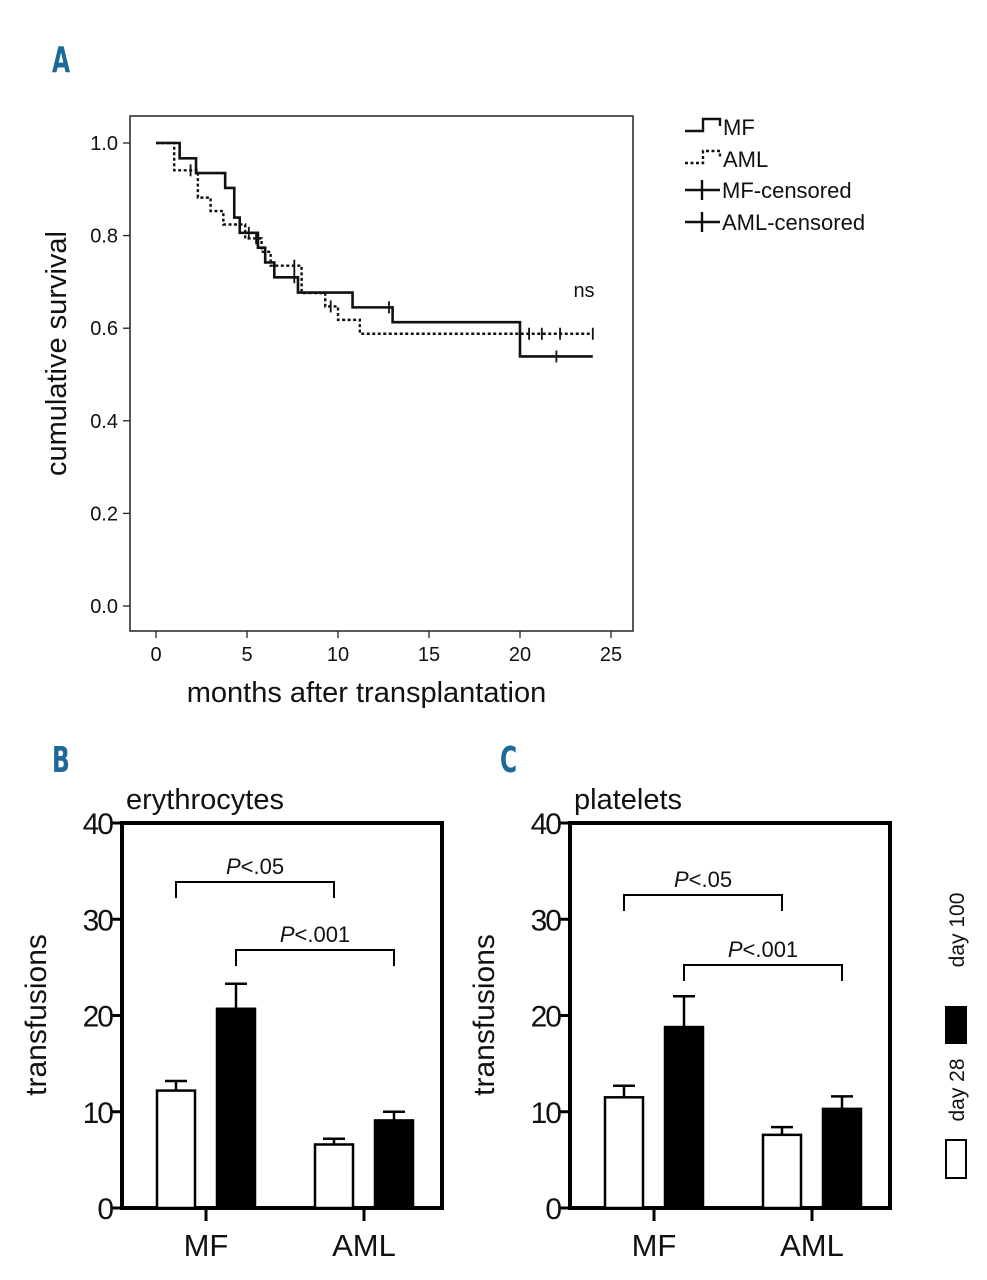 The height and width of the screenshot is (1280, 987). I want to click on x-tick-label-a: 20, so click(520, 655).